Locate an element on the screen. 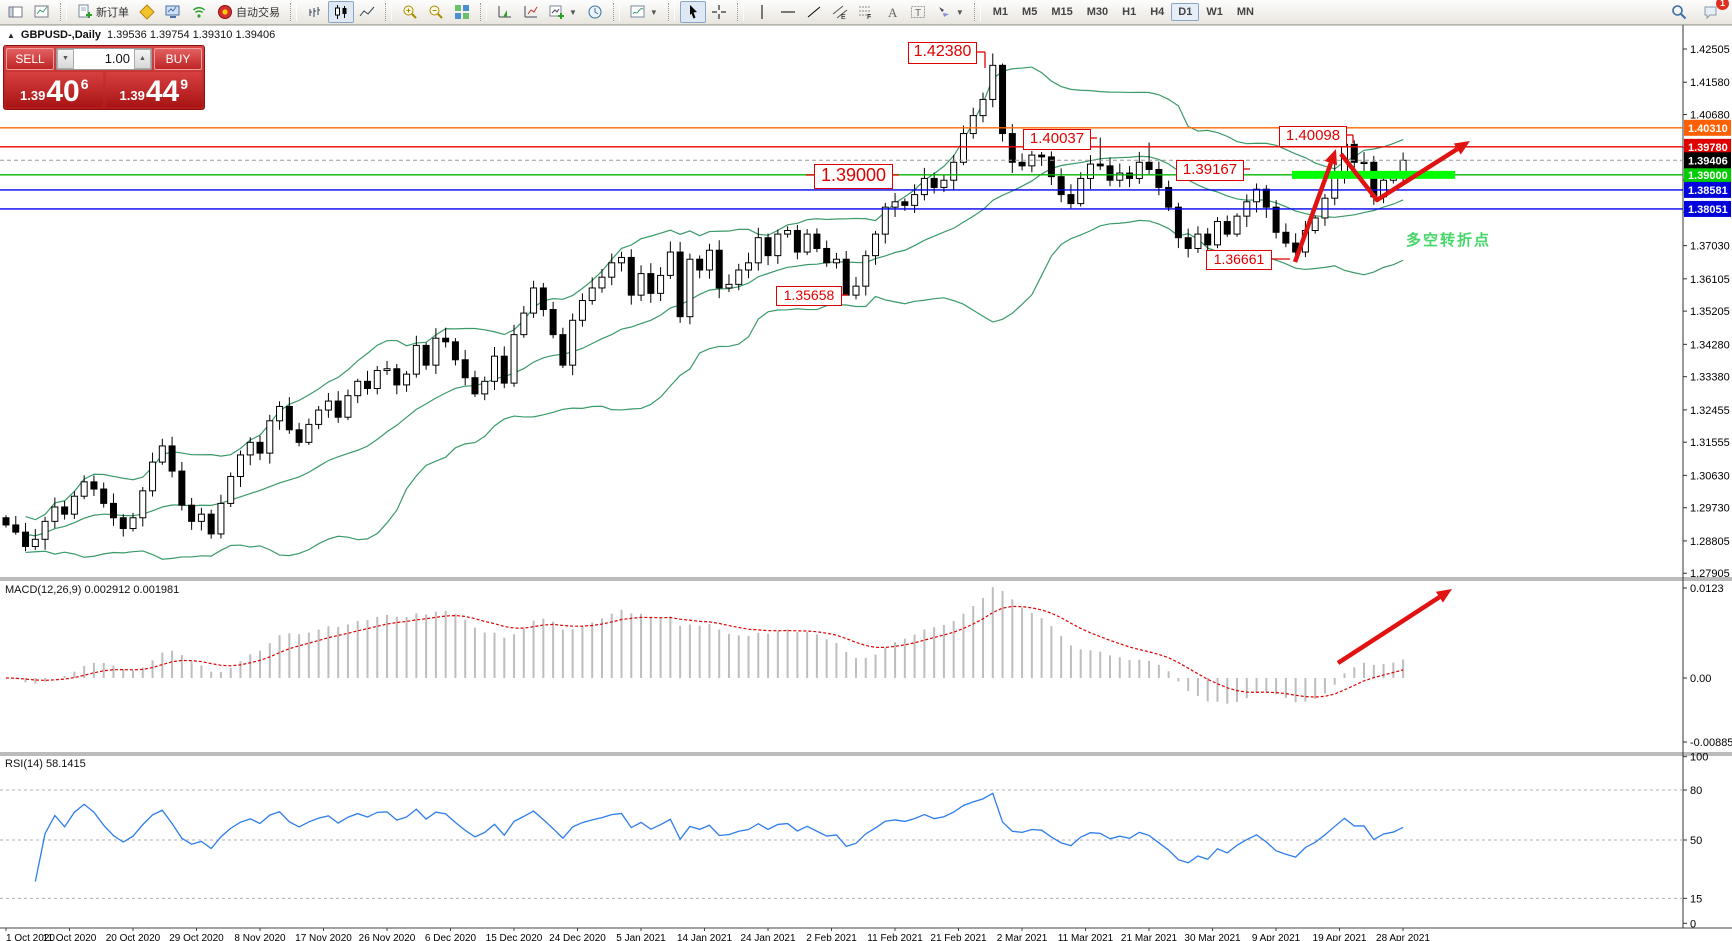 The image size is (1732, 941). sell-price-big: 40 is located at coordinates (63, 91).